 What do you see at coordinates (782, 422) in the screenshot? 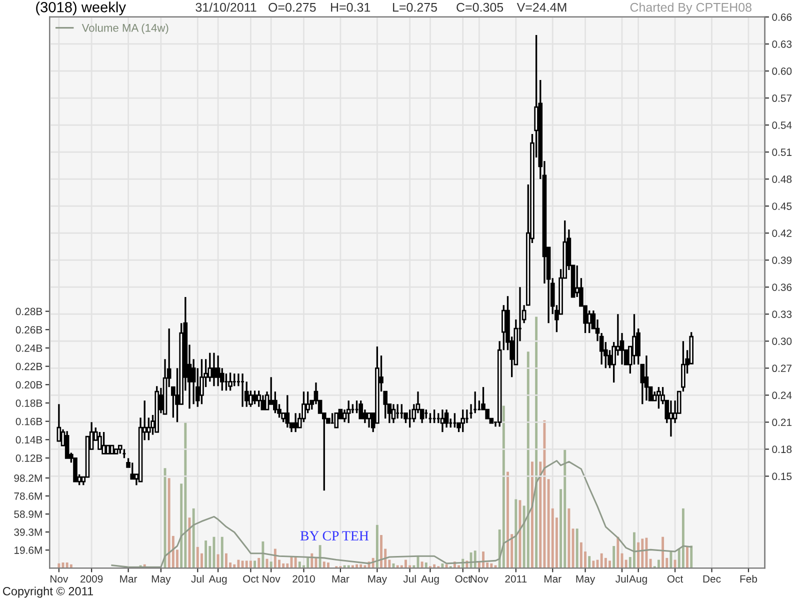
I see `y-tick-label: 0.21` at bounding box center [782, 422].